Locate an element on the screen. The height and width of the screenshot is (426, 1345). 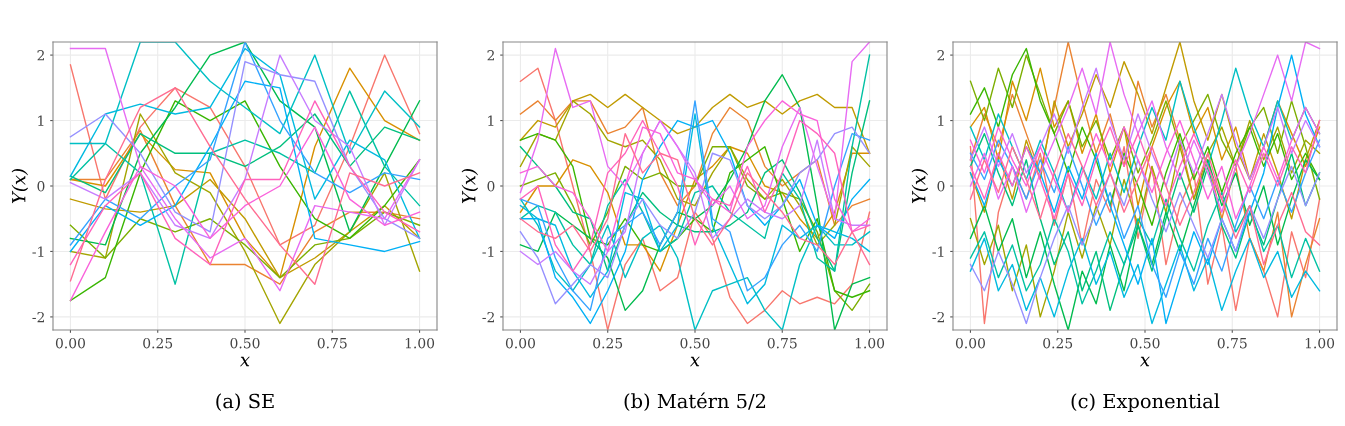
text: (c) Exponential is located at coordinates (1145, 403).